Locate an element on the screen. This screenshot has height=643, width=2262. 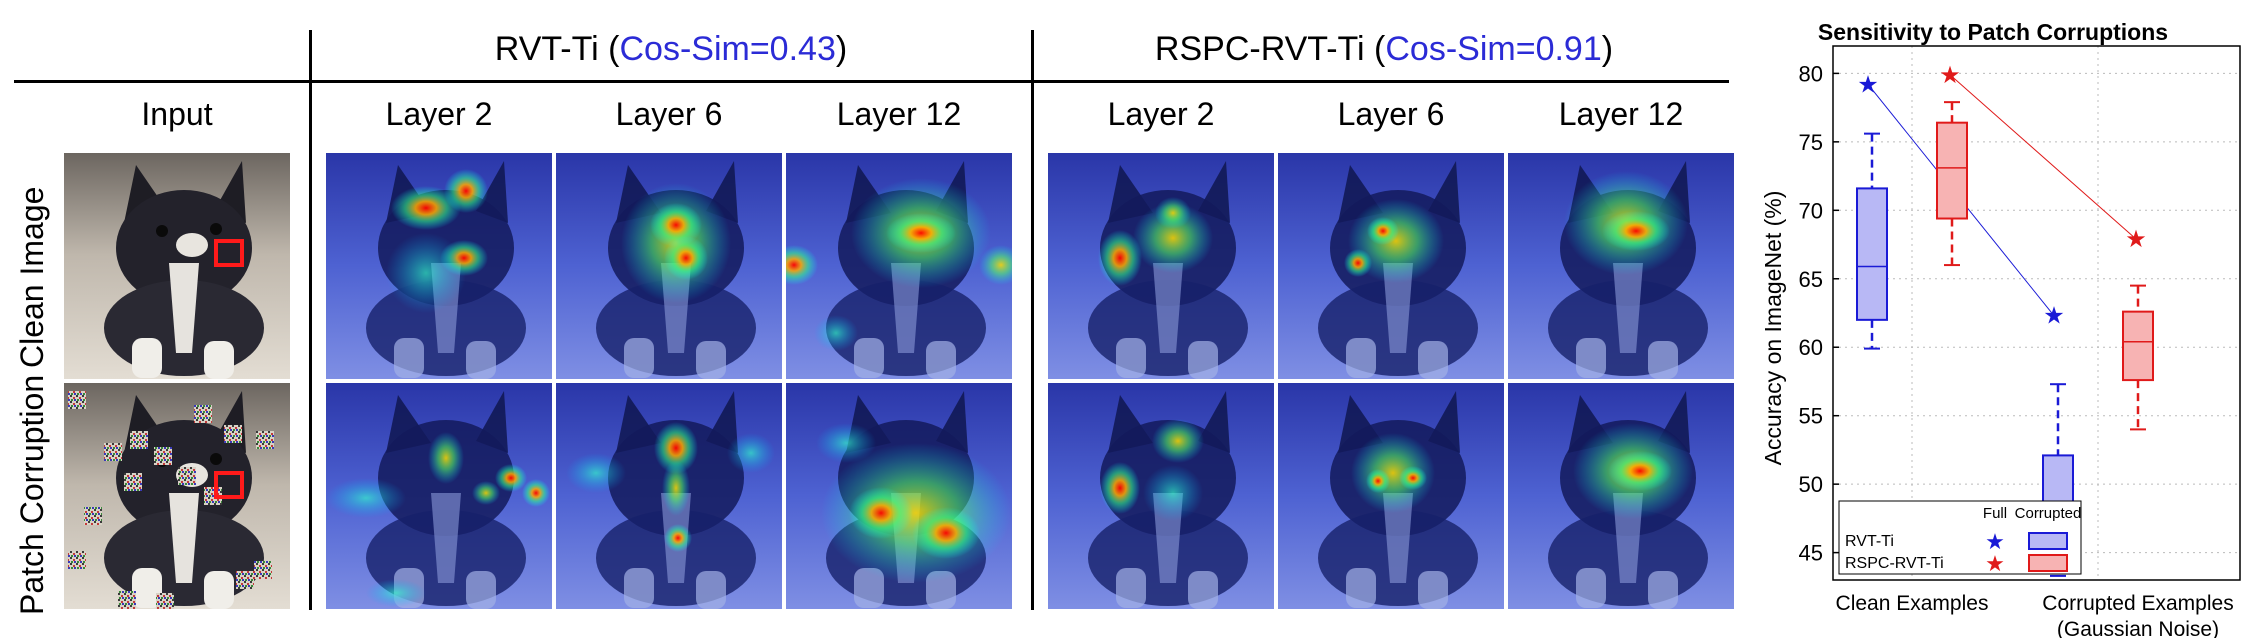
x-category-label: Corrupted Examples is located at coordinates (2137, 603).